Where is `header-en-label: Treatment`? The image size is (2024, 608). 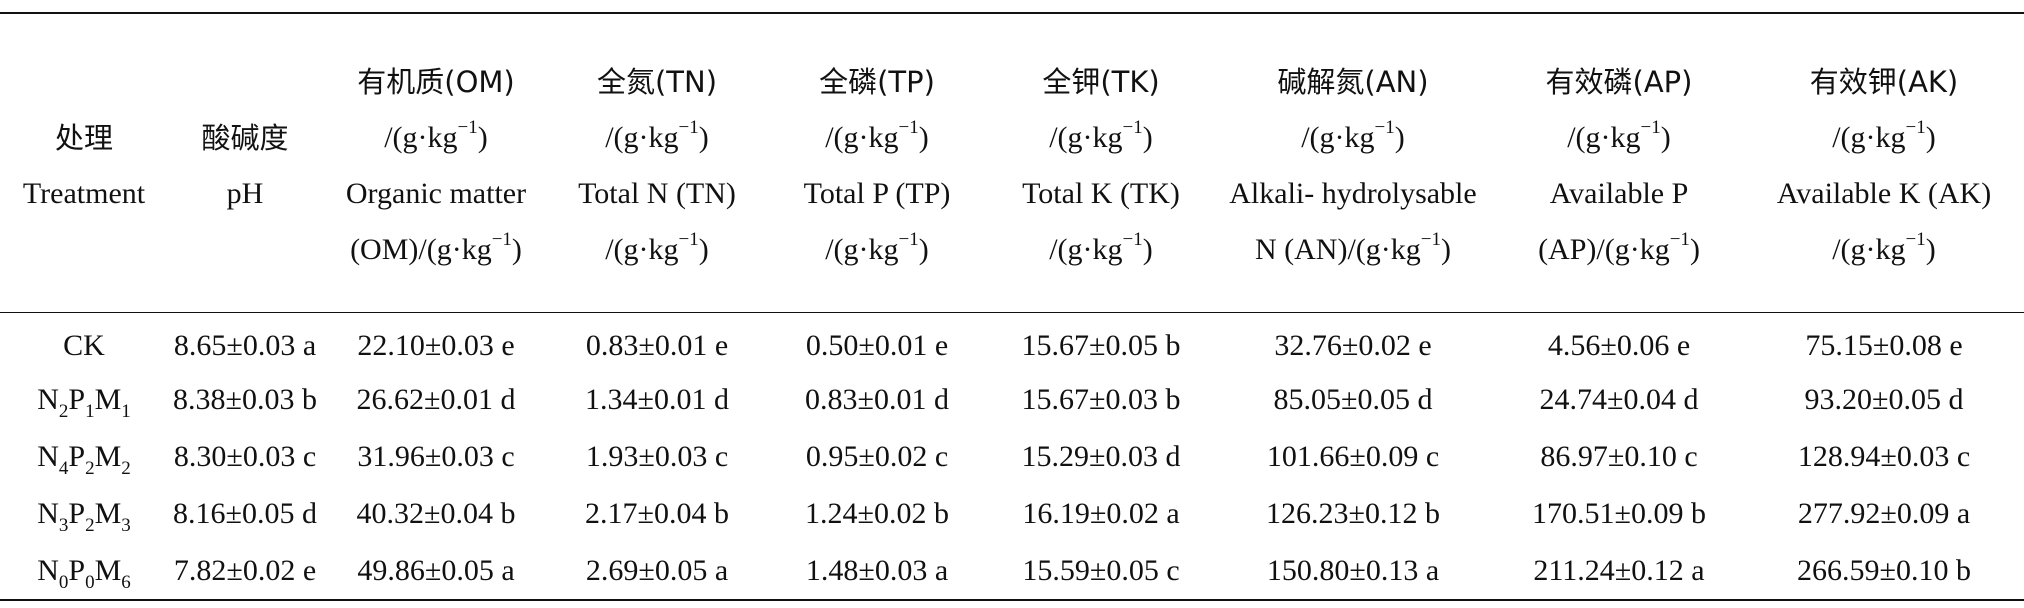
header-en-label: Treatment is located at coordinates (84, 193).